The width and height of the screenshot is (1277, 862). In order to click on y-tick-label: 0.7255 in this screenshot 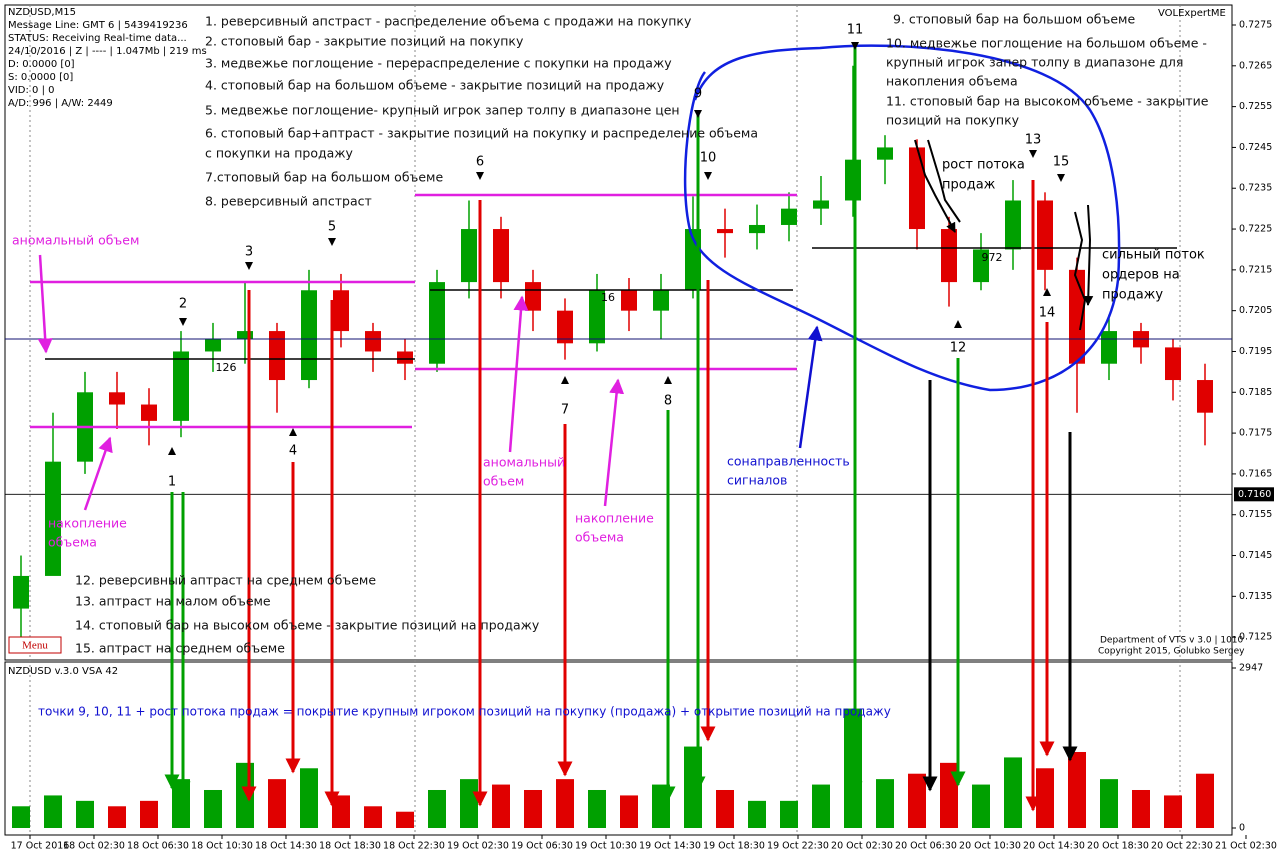, I will do `click(1255, 106)`.